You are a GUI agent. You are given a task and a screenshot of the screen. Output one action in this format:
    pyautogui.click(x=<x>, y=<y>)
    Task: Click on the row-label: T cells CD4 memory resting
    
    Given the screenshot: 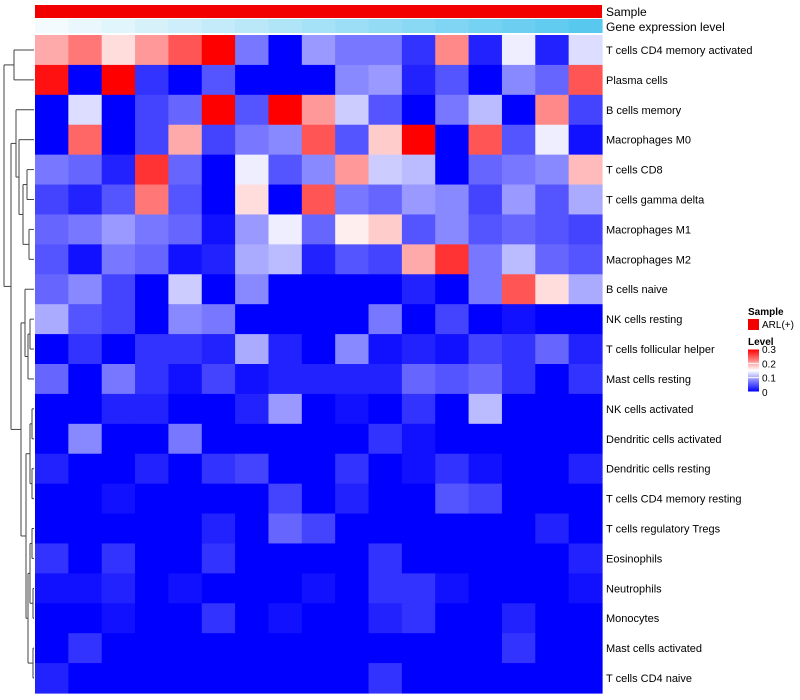 What is the action you would take?
    pyautogui.click(x=674, y=500)
    